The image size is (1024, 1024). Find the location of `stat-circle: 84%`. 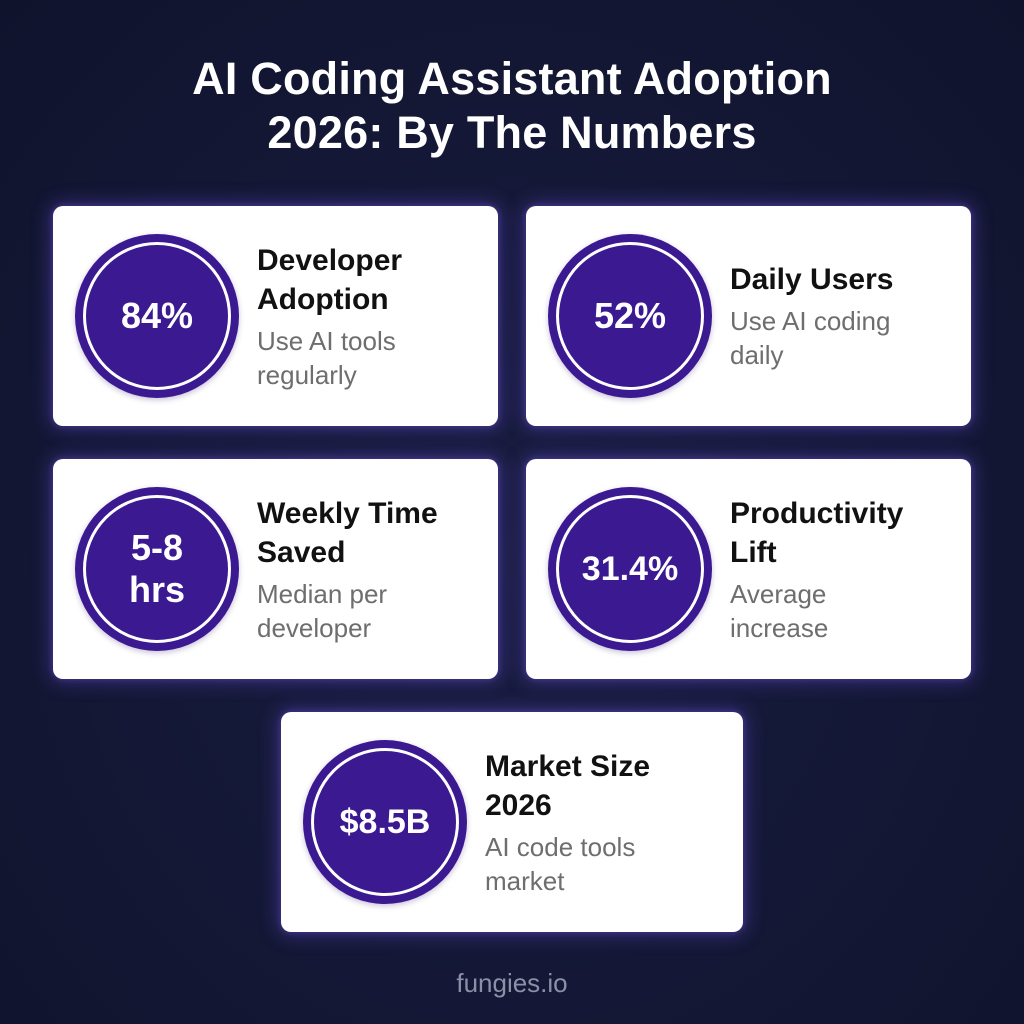

stat-circle: 84% is located at coordinates (157, 316).